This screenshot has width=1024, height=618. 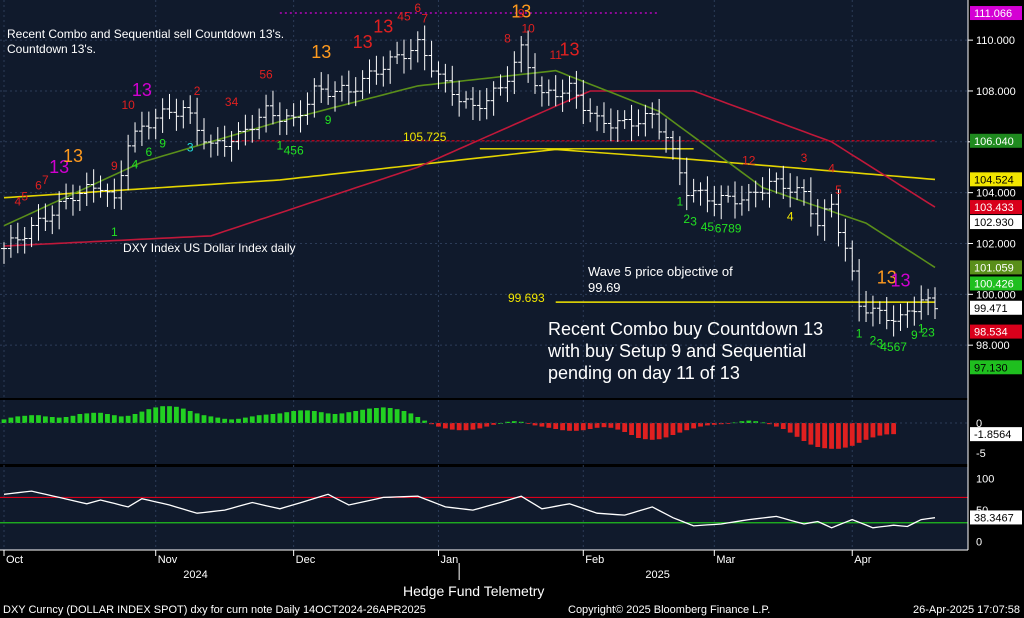 What do you see at coordinates (996, 367) in the screenshot?
I see `price-tag: 97.130` at bounding box center [996, 367].